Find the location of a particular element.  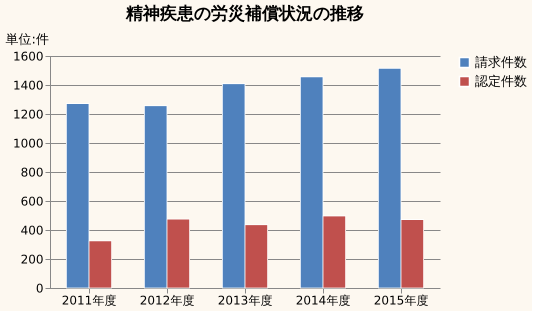

y-tick-label: 1200 is located at coordinates (28, 115).